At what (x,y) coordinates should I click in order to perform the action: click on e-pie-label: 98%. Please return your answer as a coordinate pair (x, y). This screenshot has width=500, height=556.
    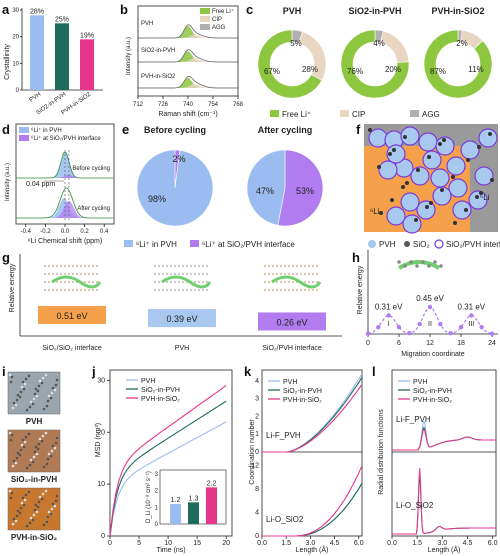
    Looking at the image, I should click on (157, 199).